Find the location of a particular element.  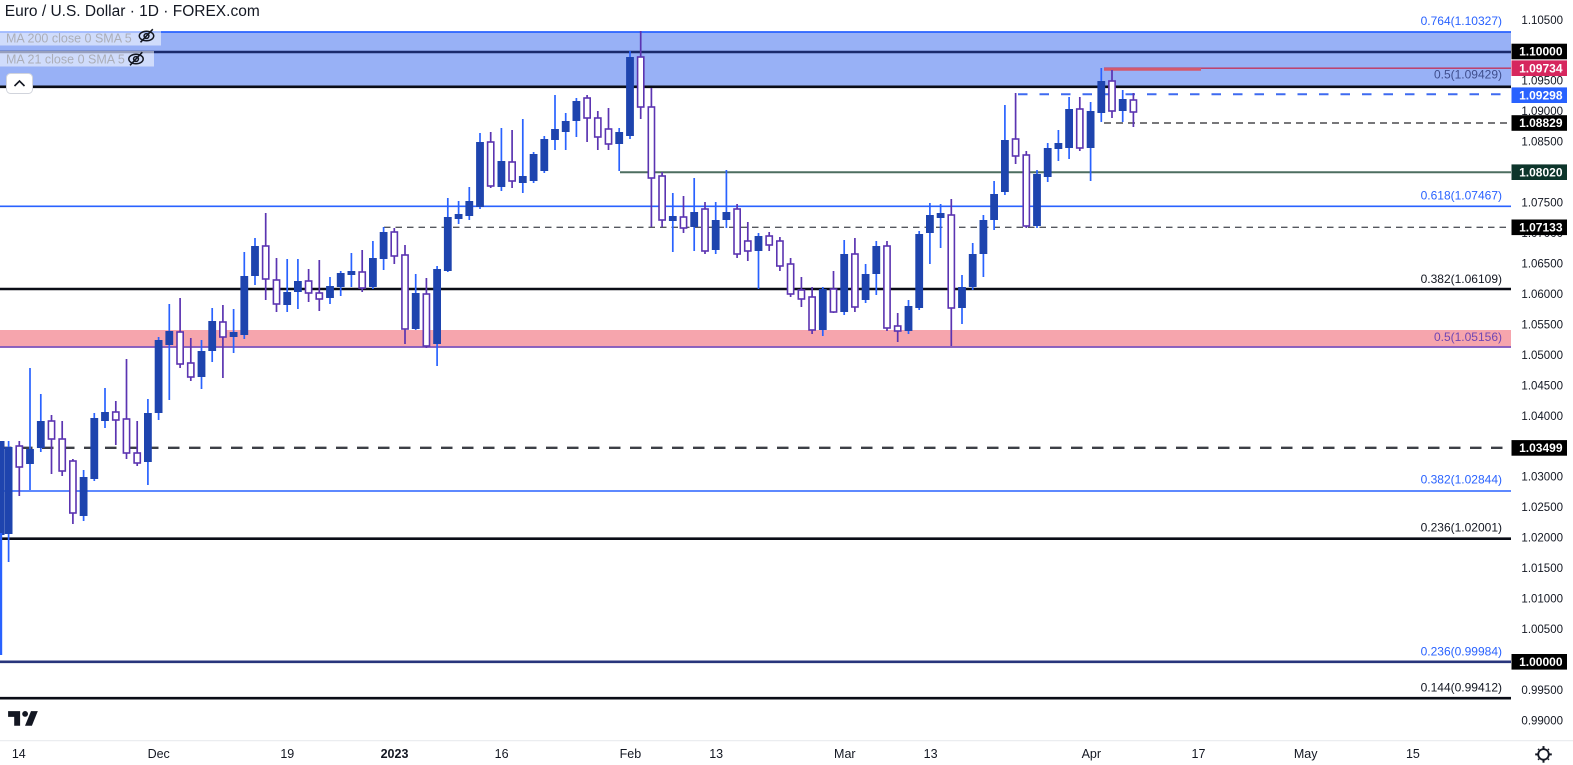

svg-text: 1.00500 is located at coordinates (1542, 630).